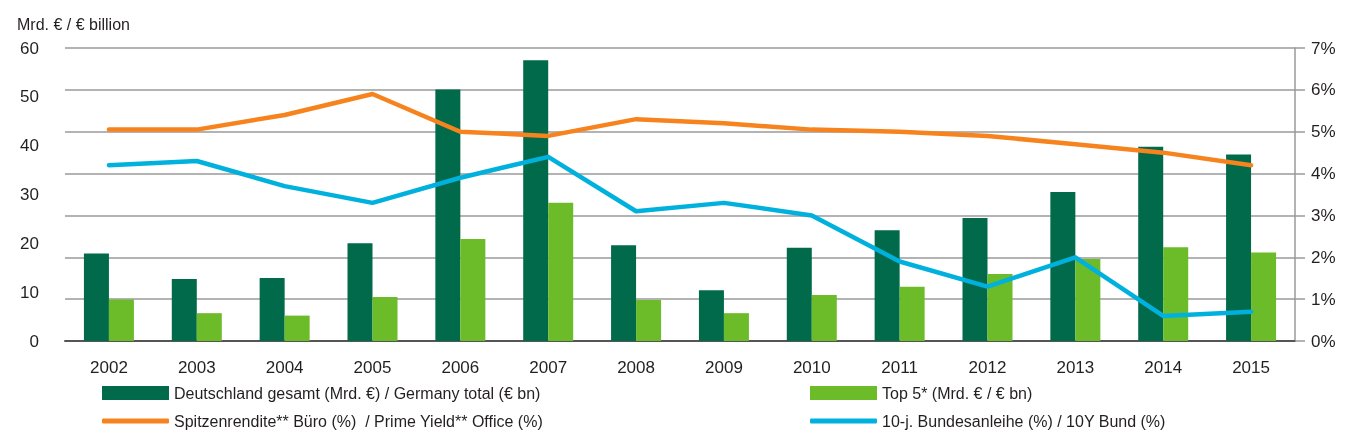 The width and height of the screenshot is (1357, 436). Describe the element at coordinates (987, 367) in the screenshot. I see `x-tick-label: 2012` at that location.